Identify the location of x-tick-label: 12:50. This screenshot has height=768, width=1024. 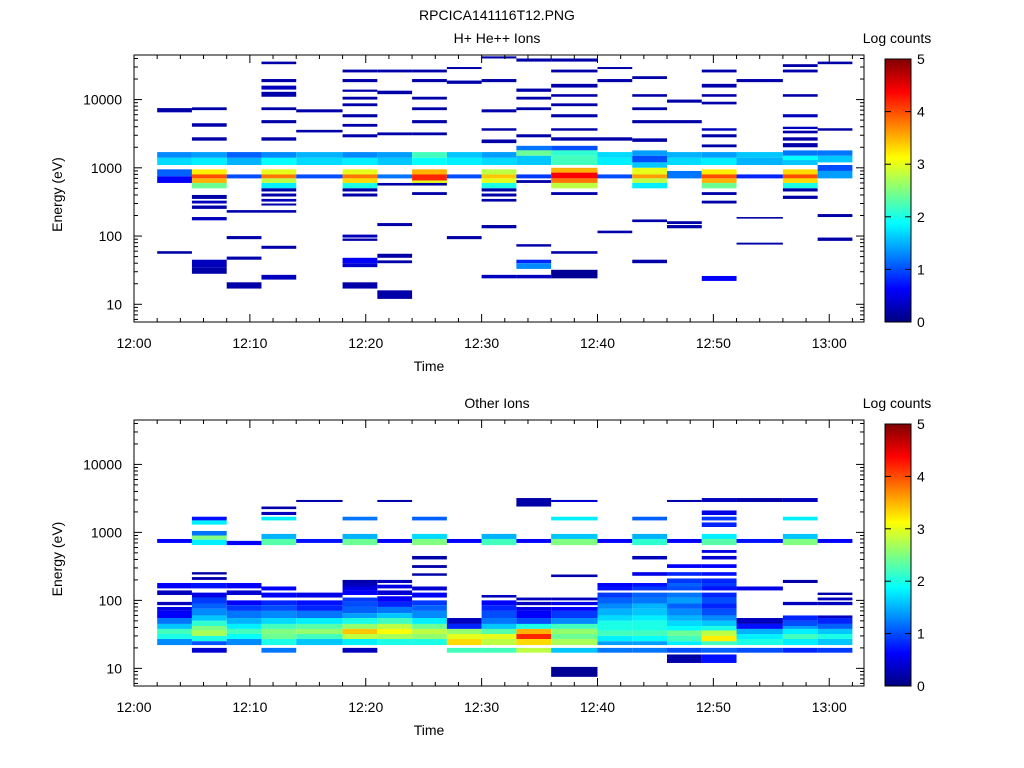
(713, 707).